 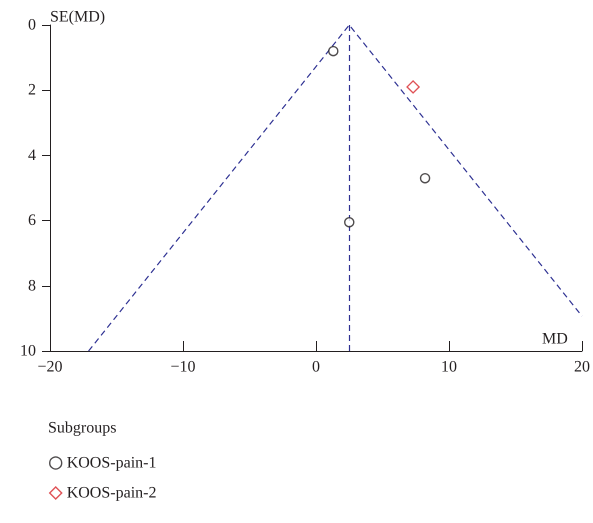 What do you see at coordinates (82, 428) in the screenshot?
I see `legend-title: Subgroups` at bounding box center [82, 428].